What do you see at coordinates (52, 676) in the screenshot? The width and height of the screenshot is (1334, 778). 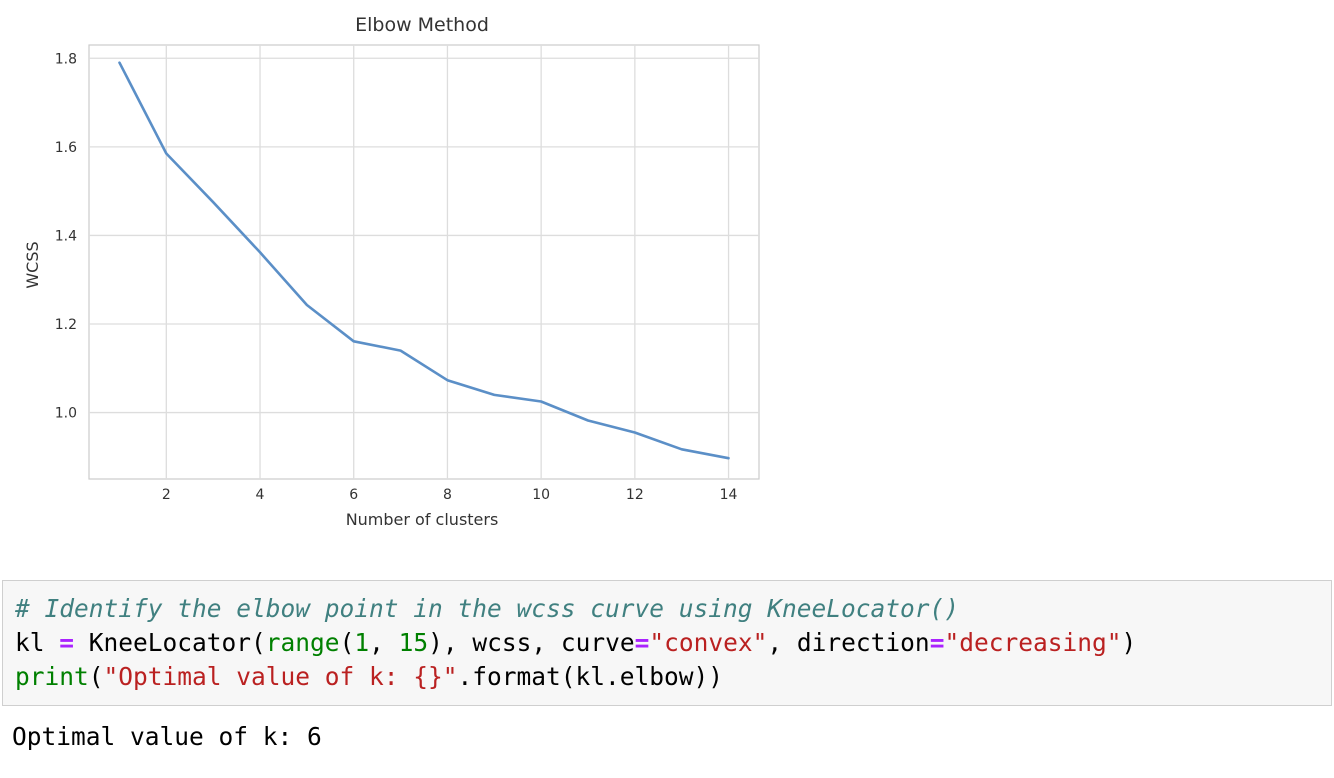 I see `code-token: print` at bounding box center [52, 676].